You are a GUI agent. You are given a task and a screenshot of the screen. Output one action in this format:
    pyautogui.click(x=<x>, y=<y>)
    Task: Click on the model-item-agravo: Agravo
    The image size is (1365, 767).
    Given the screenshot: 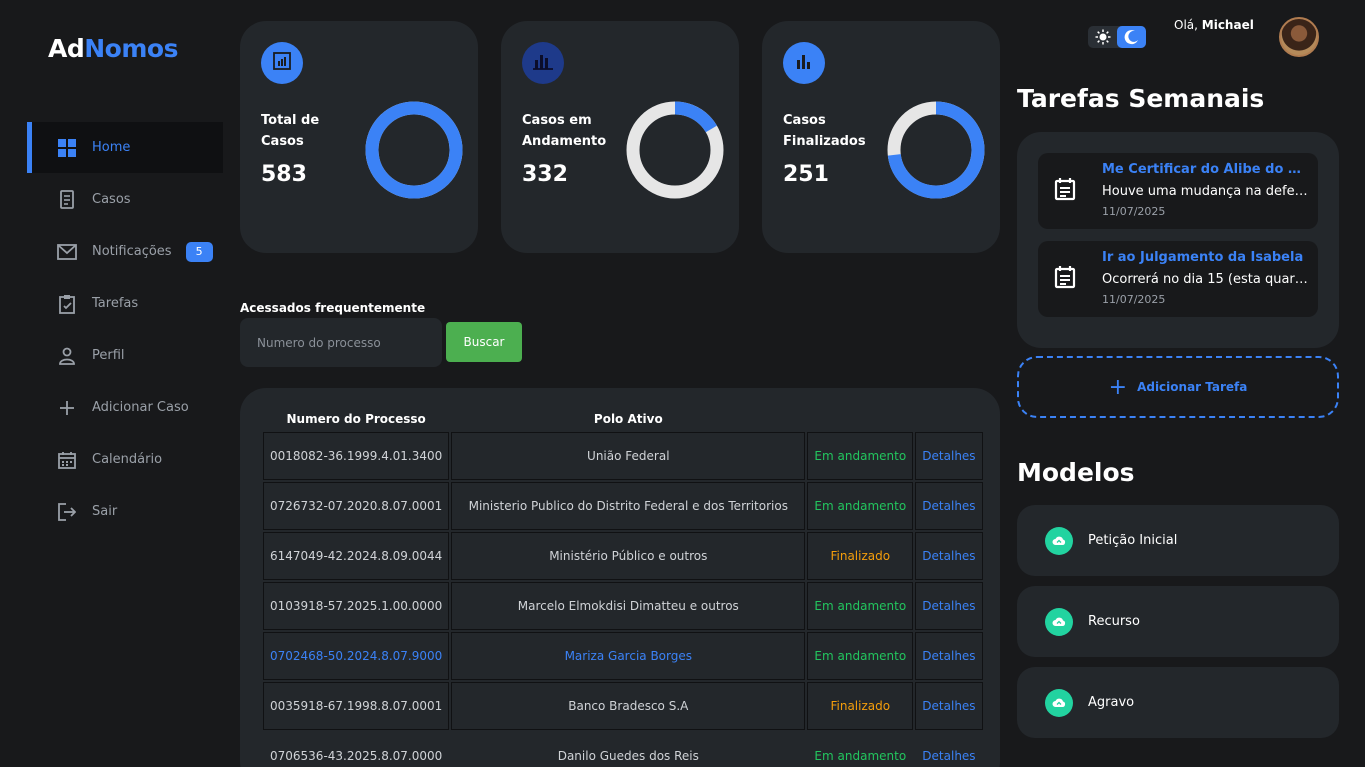 What is the action you would take?
    pyautogui.click(x=1178, y=702)
    